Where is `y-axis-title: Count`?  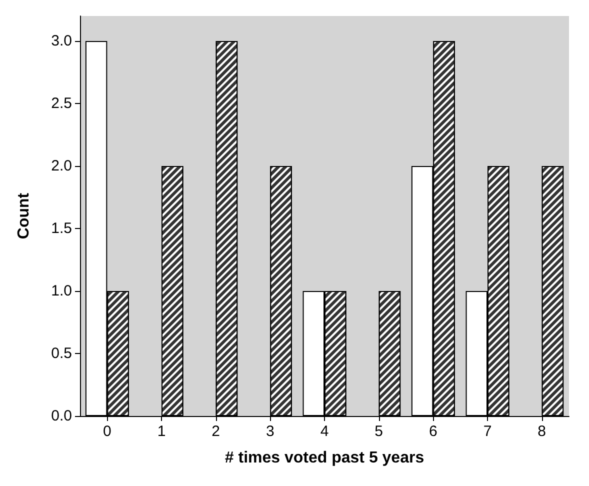 y-axis-title: Count is located at coordinates (24, 216).